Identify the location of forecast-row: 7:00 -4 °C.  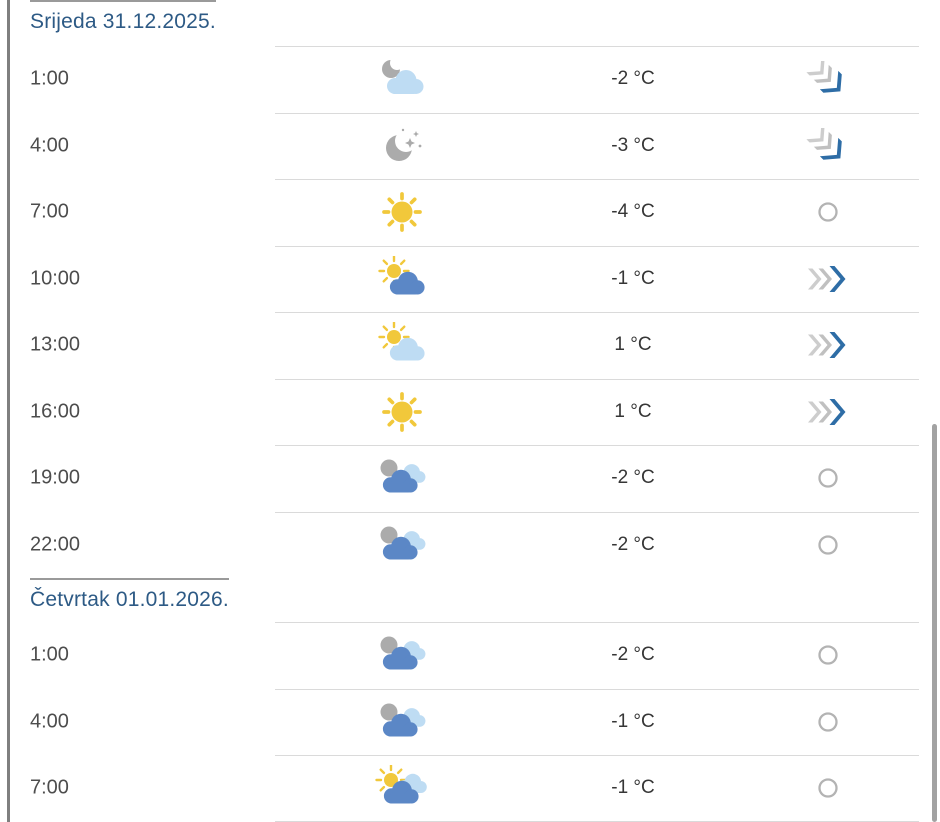
(470, 212).